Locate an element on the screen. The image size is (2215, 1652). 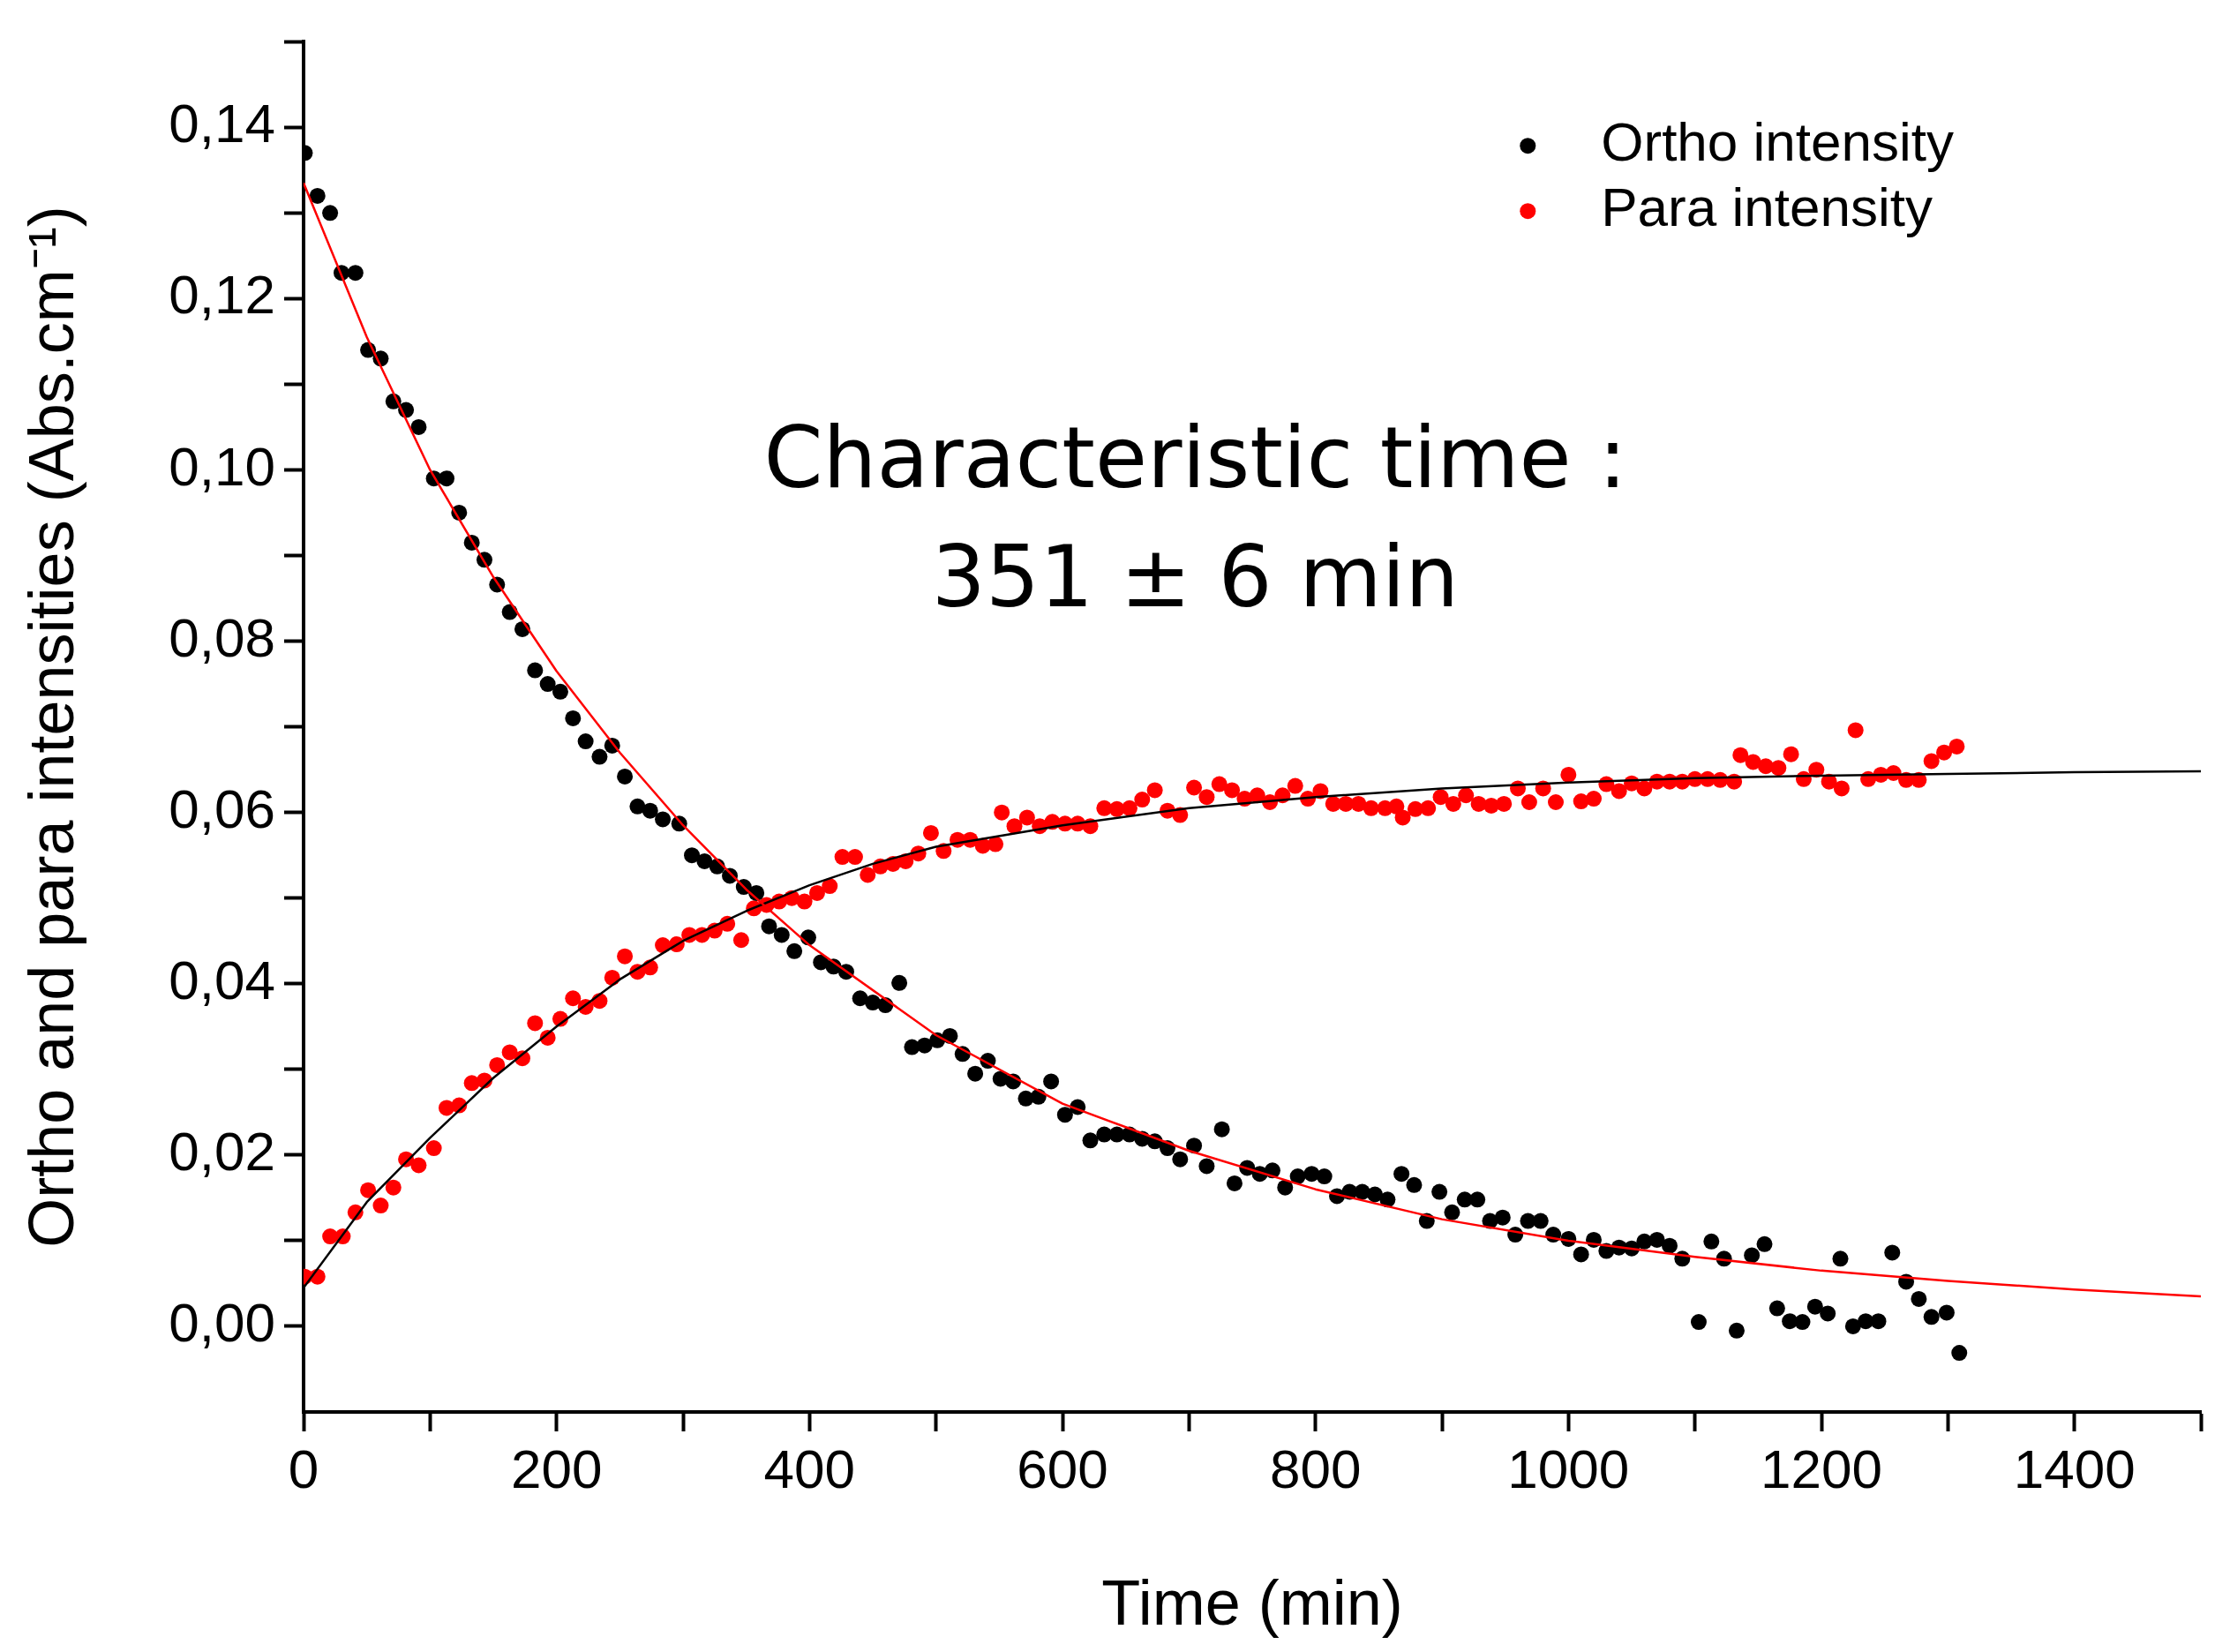
legend-label: Para intensity is located at coordinates (1767, 207).